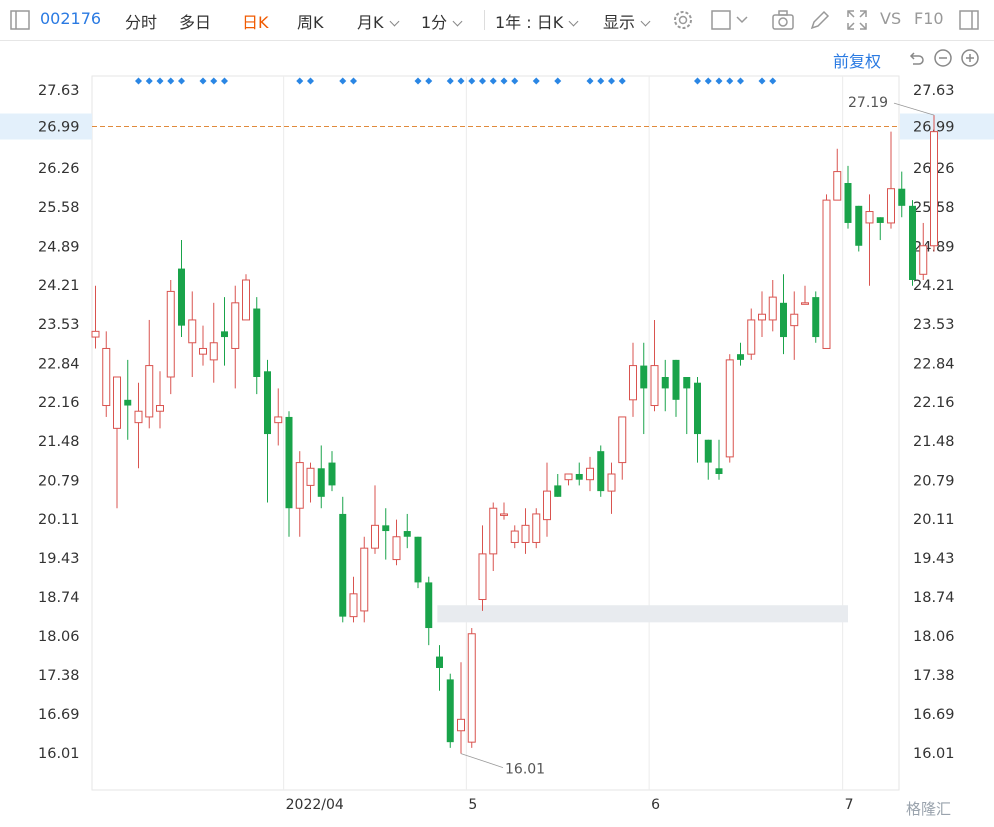  Describe the element at coordinates (441, 21) in the screenshot. I see `minute-selector: 1分` at that location.